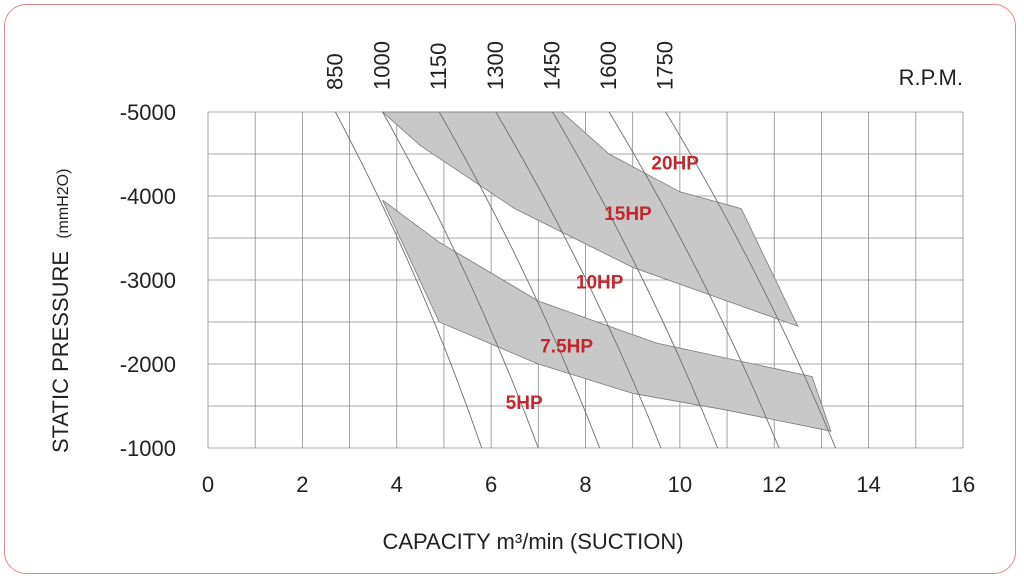 The height and width of the screenshot is (581, 1024). I want to click on y-tick-label: -5000, so click(148, 112).